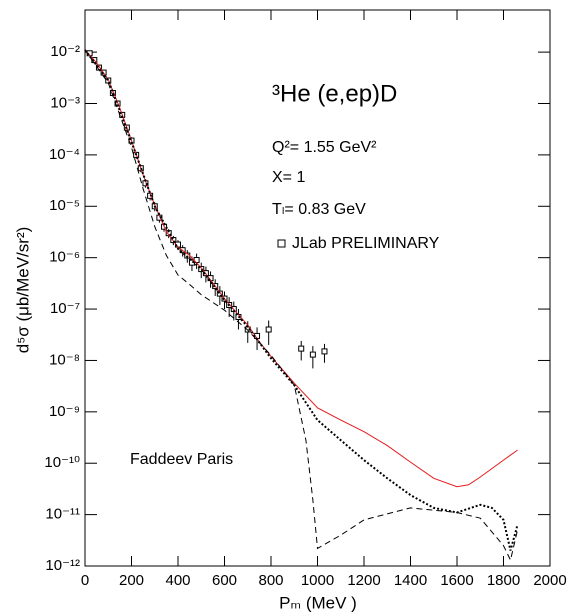 The height and width of the screenshot is (616, 578). I want to click on x-tick-label: 400, so click(177, 580).